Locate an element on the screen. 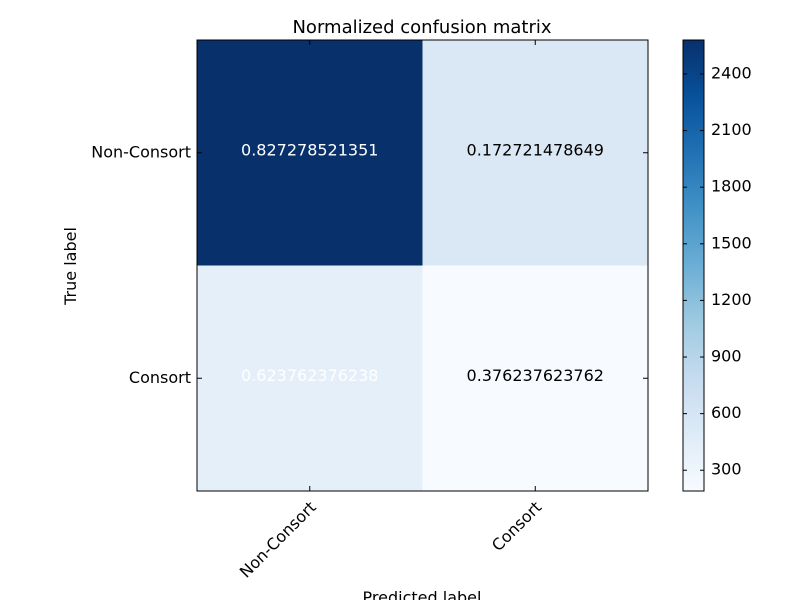  cell-value-label: 0.623762376238 is located at coordinates (309, 375).